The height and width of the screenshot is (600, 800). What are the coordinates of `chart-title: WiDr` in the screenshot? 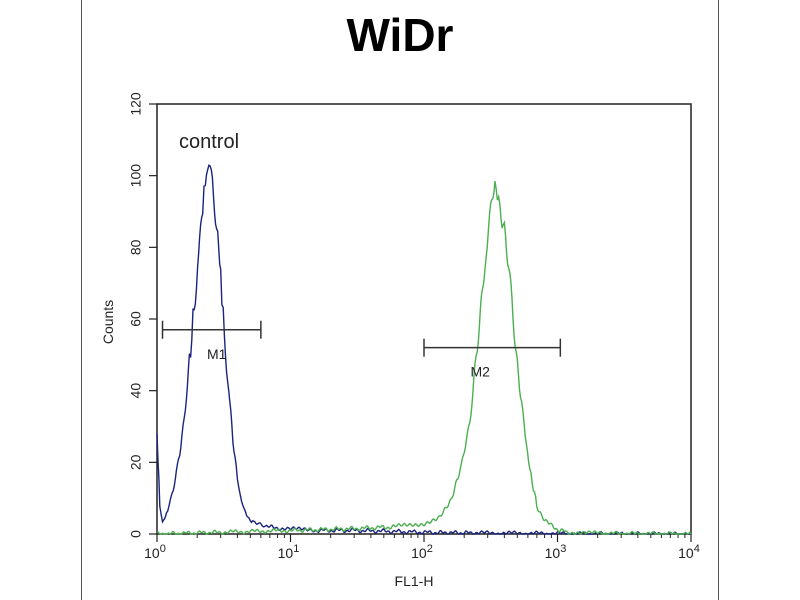 It's located at (400, 35).